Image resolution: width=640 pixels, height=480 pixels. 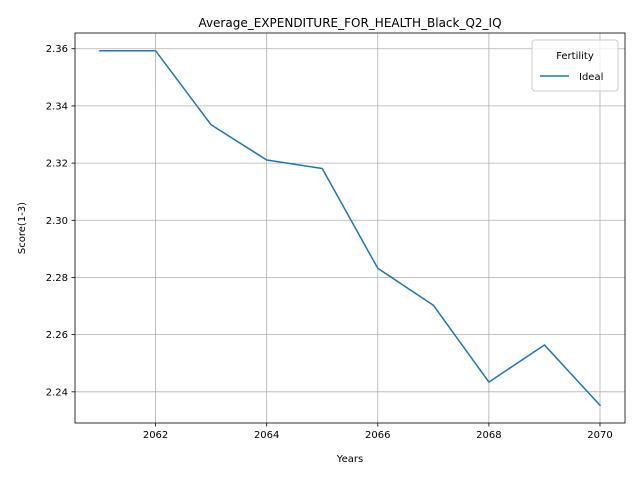 What do you see at coordinates (377, 435) in the screenshot?
I see `x-tick-label: 2066` at bounding box center [377, 435].